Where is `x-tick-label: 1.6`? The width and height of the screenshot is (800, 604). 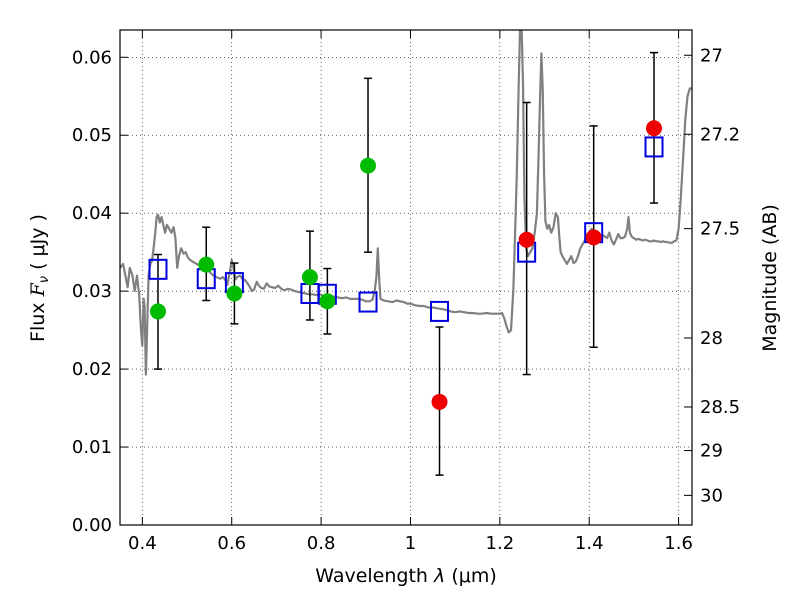
x-tick-label: 1.6 is located at coordinates (678, 543).